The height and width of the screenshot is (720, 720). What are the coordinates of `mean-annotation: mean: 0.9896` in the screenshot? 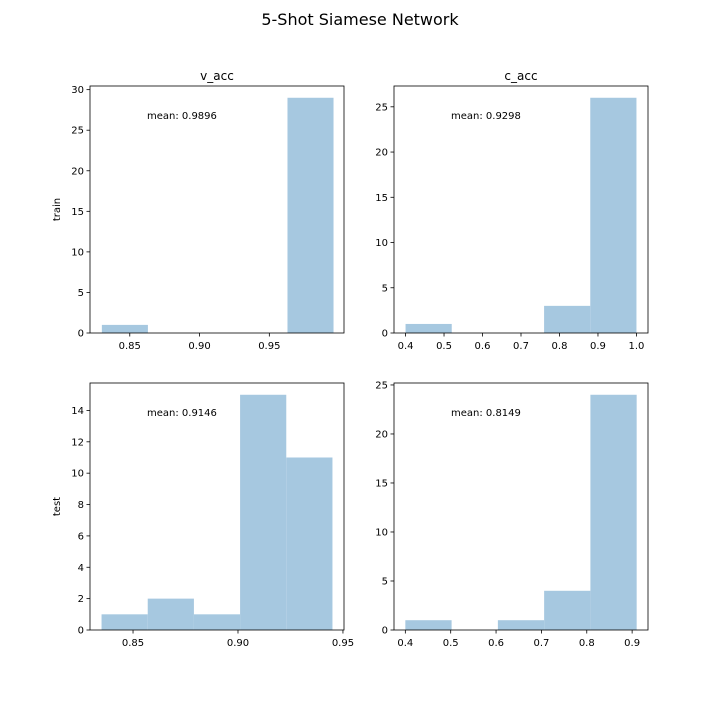 It's located at (182, 116).